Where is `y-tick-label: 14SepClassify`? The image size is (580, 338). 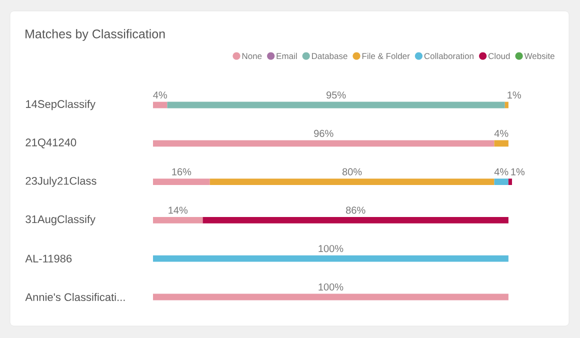
y-tick-label: 14SepClassify is located at coordinates (61, 105).